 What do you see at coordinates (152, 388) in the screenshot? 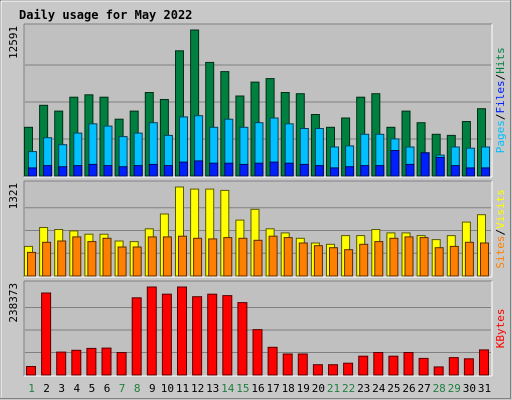
I see `x-tick-label: 9` at bounding box center [152, 388].